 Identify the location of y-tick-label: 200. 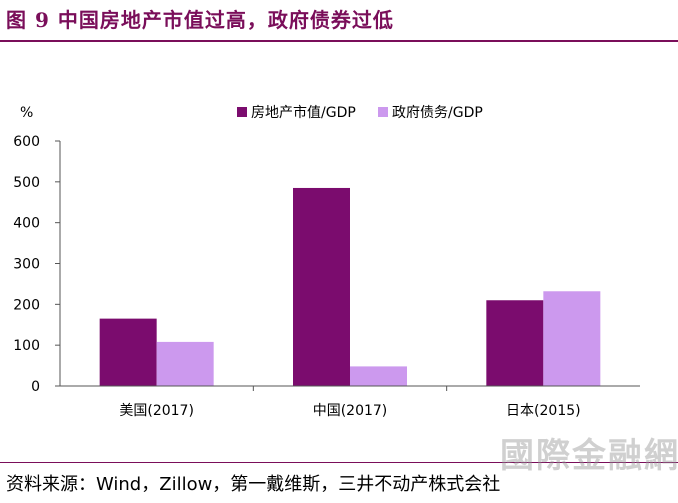
(26, 305).